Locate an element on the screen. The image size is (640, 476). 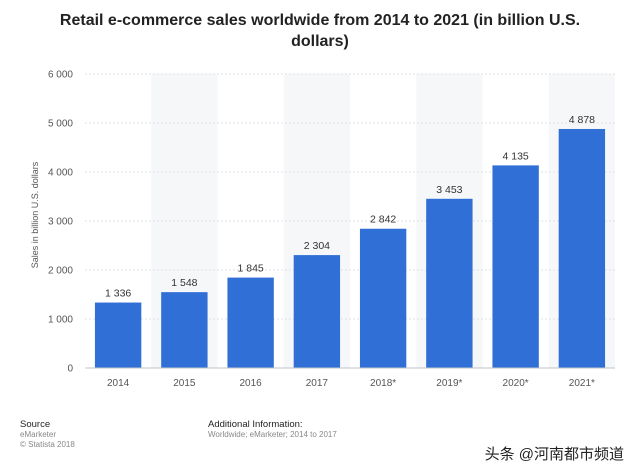
data-label: 4 135 is located at coordinates (515, 156).